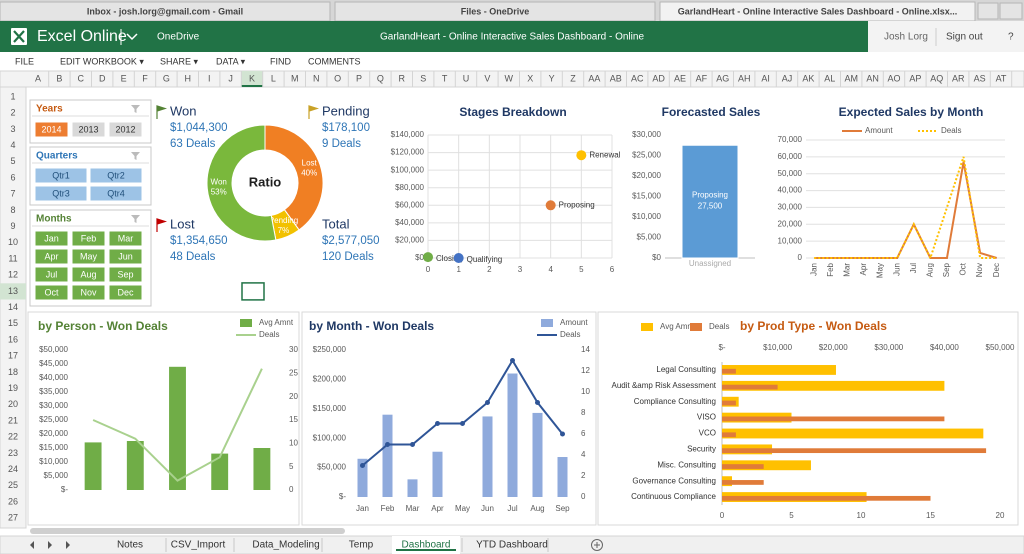  What do you see at coordinates (24, 61) in the screenshot?
I see `menu-item: FILE` at bounding box center [24, 61].